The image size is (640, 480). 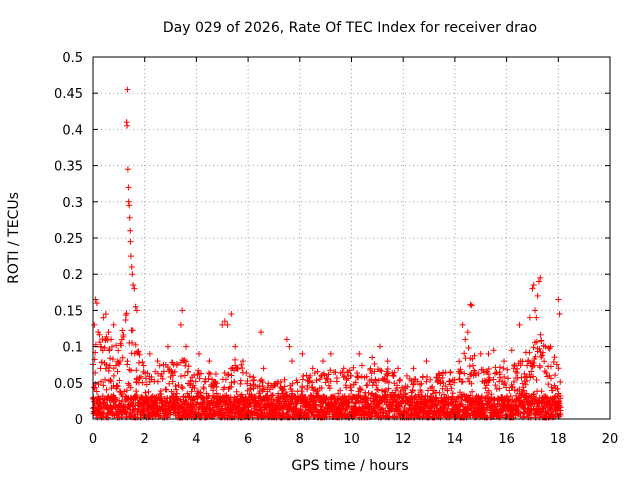 What do you see at coordinates (72, 58) in the screenshot?
I see `y-tick-label: 0.5` at bounding box center [72, 58].